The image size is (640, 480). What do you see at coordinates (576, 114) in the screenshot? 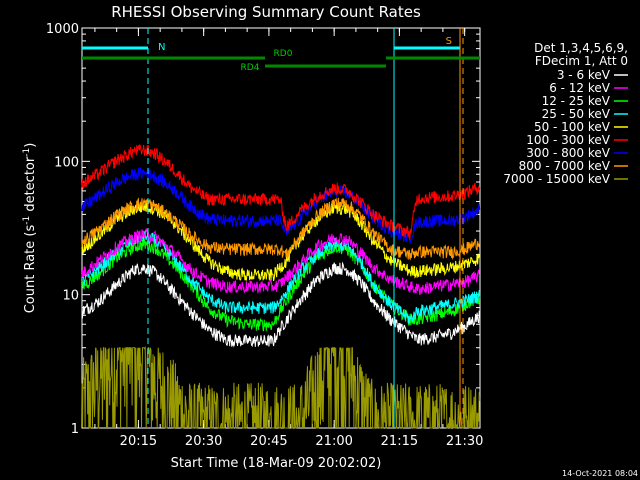
I see `legend-label-3: 25 - 50 keV` at bounding box center [576, 114].